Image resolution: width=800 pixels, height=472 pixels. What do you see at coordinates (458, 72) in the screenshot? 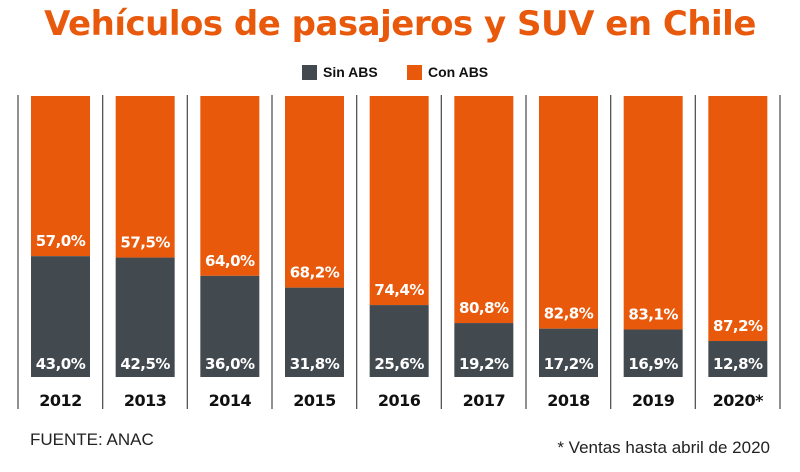
I see `legend-label-con-abs: Con ABS` at bounding box center [458, 72].